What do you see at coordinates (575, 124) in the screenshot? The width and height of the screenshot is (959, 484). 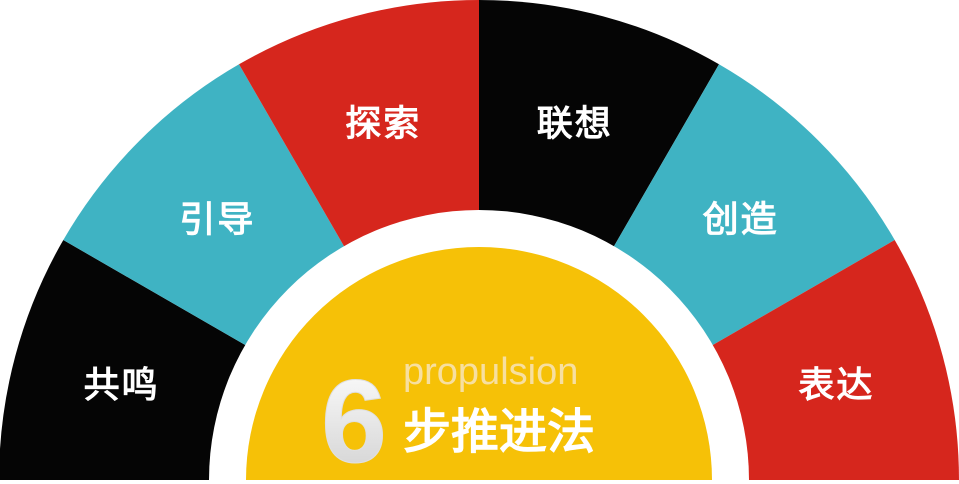 I see `segment-label-4: 联想` at bounding box center [575, 124].